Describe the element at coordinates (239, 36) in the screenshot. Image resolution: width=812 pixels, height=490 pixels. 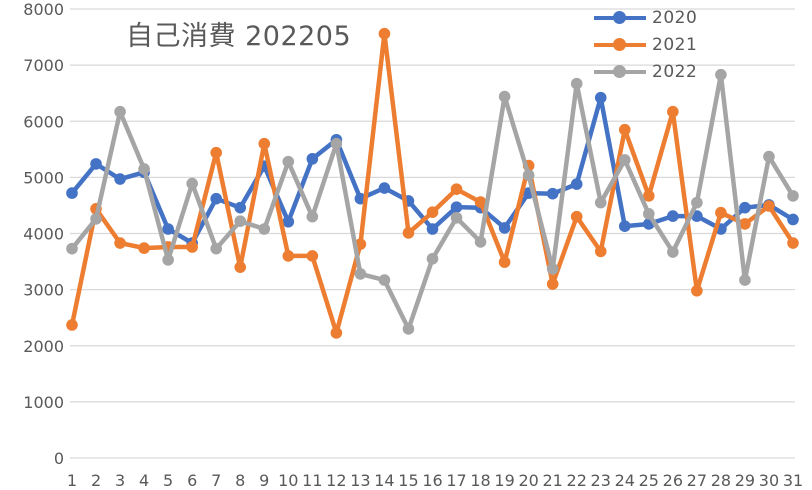
I see `chart-title: 自己消費 202205` at that location.